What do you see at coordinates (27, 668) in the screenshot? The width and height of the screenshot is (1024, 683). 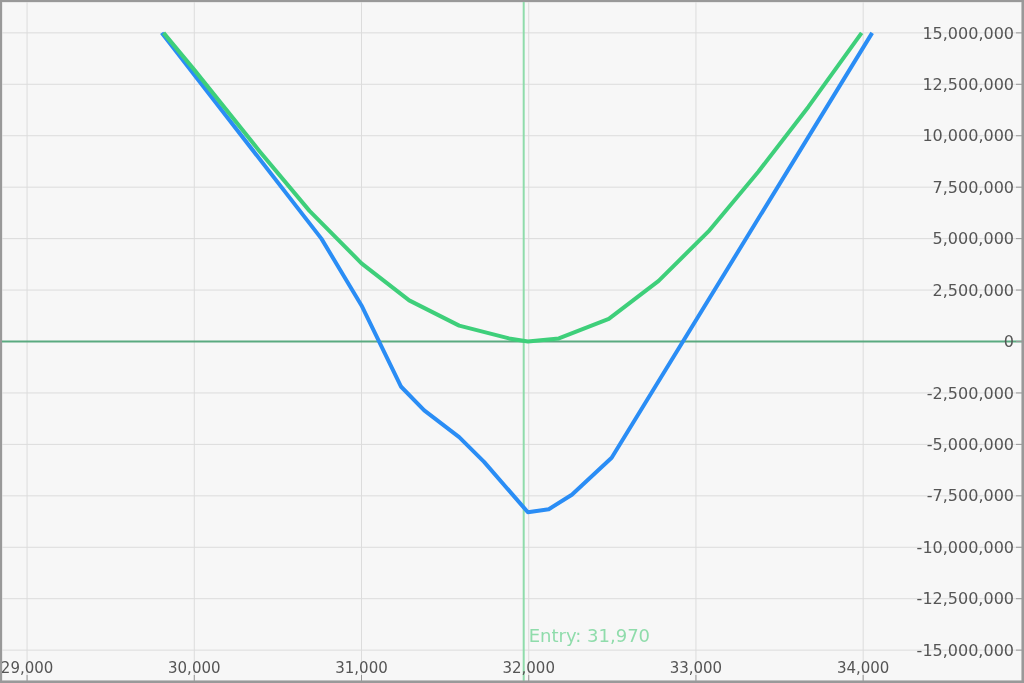 I see `x-tick-label: 29,000` at bounding box center [27, 668].